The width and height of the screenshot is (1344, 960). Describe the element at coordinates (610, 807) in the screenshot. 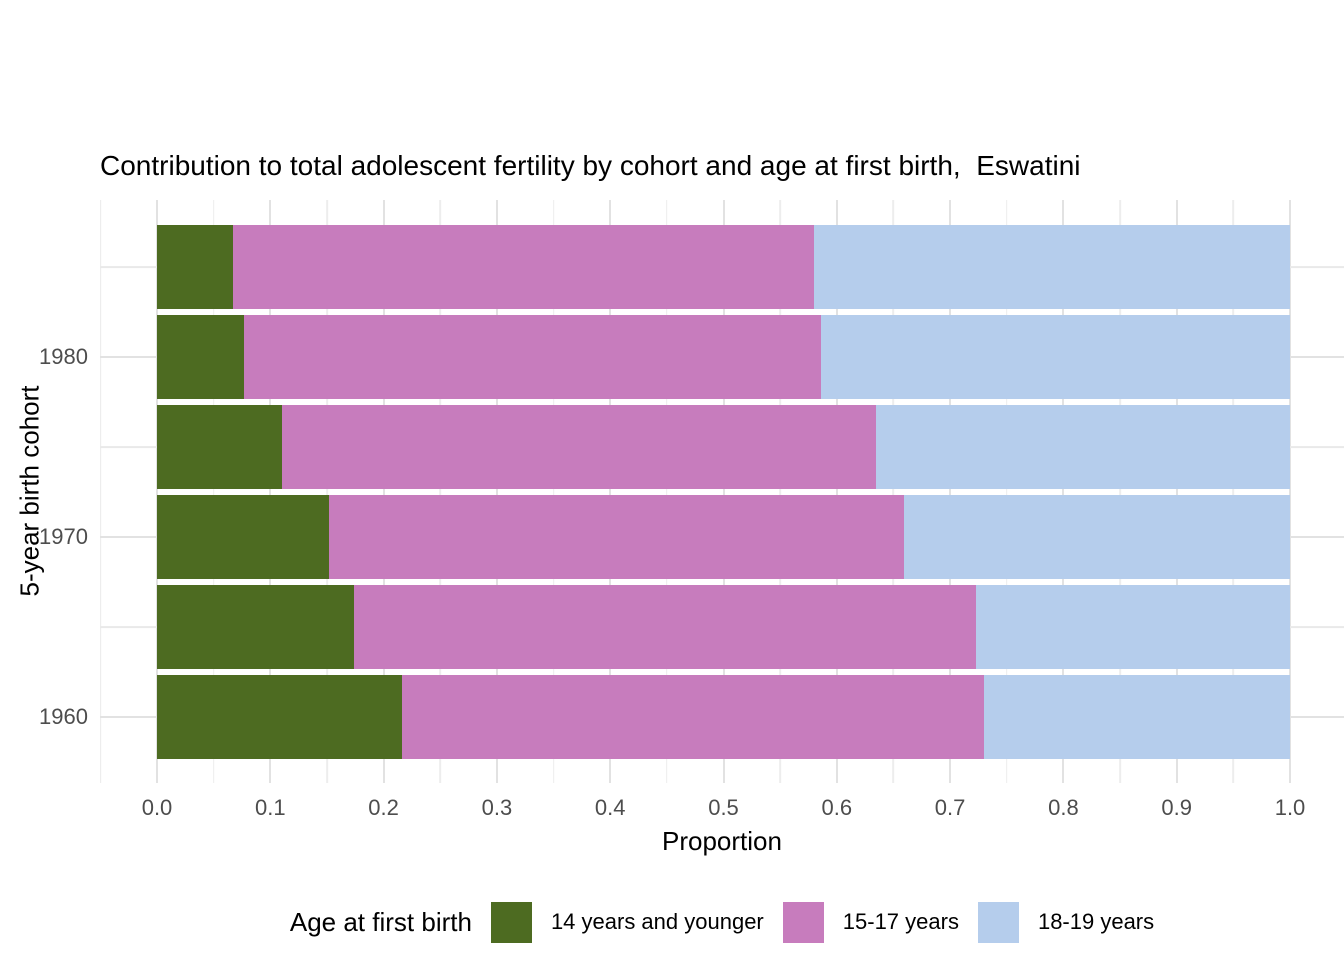

I see `x-tick-label: 0.4` at that location.